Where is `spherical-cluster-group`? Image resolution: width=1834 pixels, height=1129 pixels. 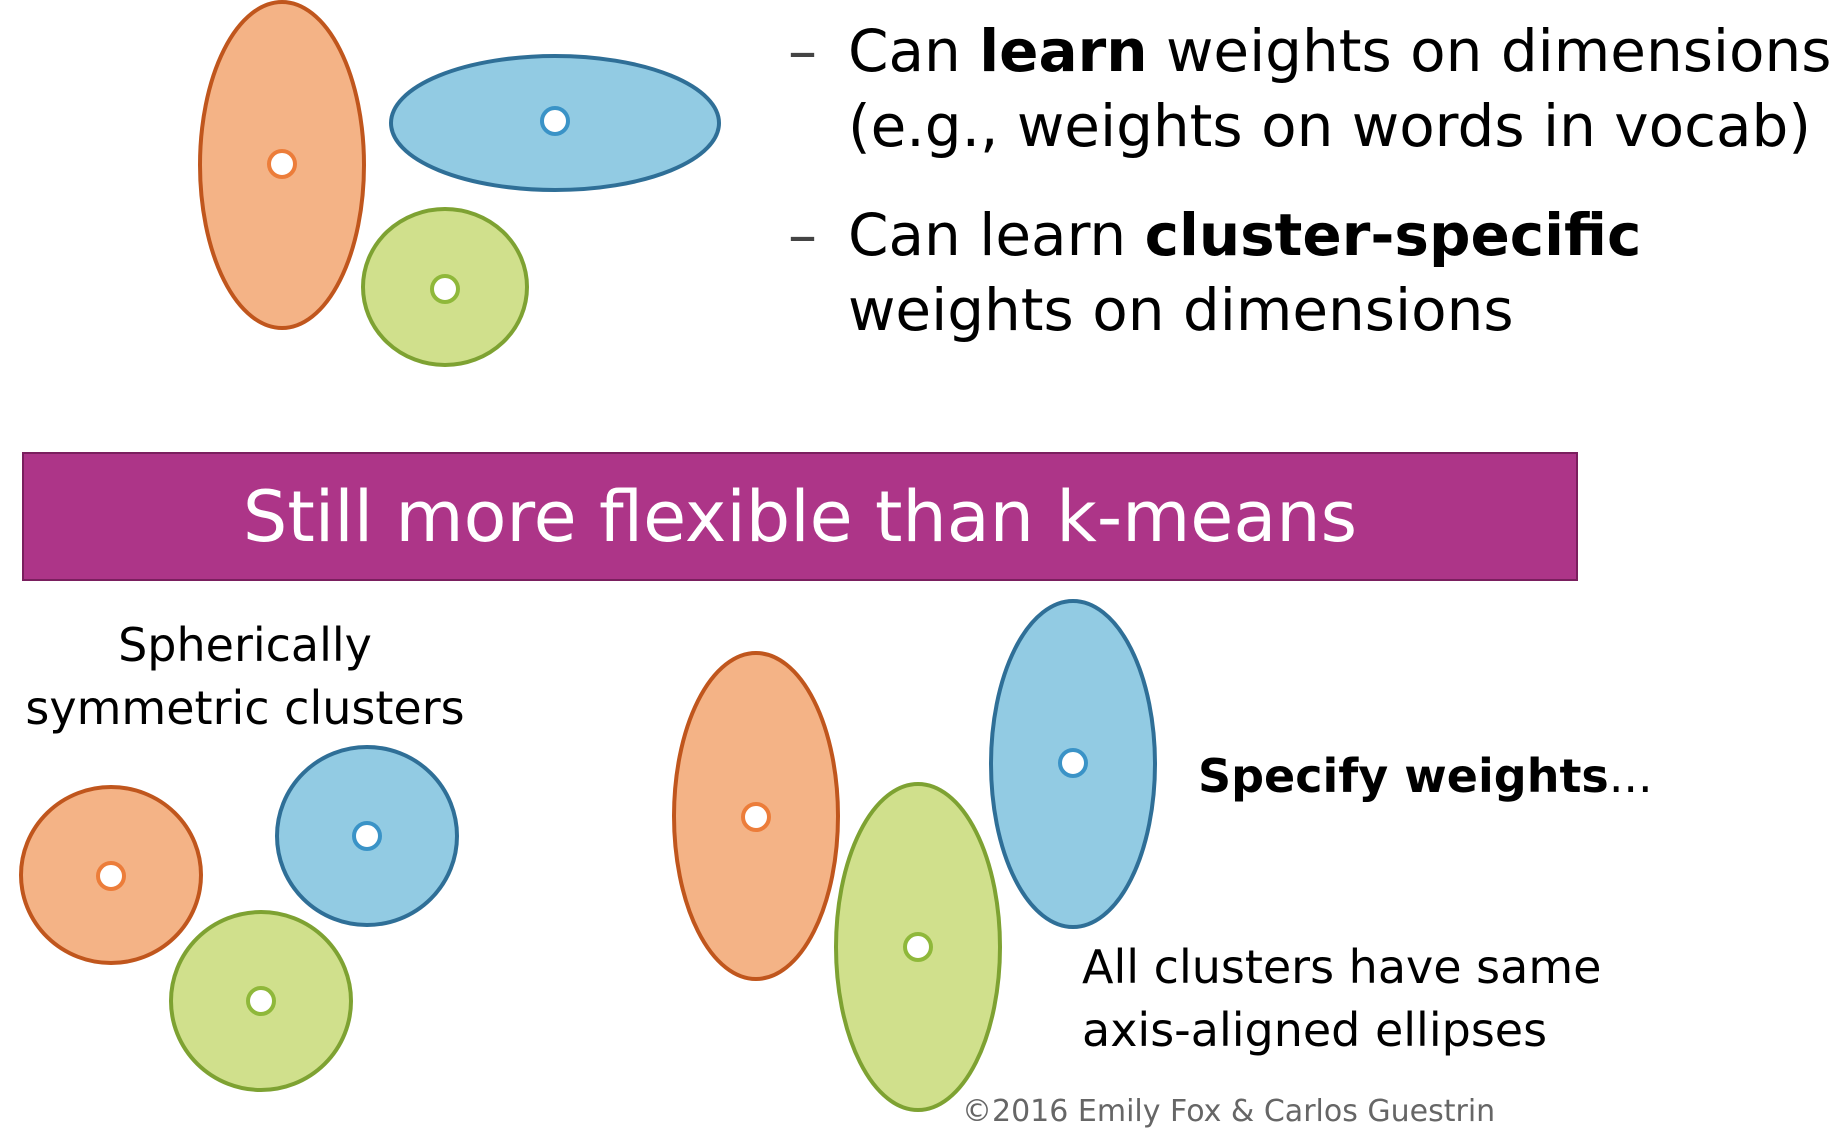 spherical-cluster-group is located at coordinates (239, 918).